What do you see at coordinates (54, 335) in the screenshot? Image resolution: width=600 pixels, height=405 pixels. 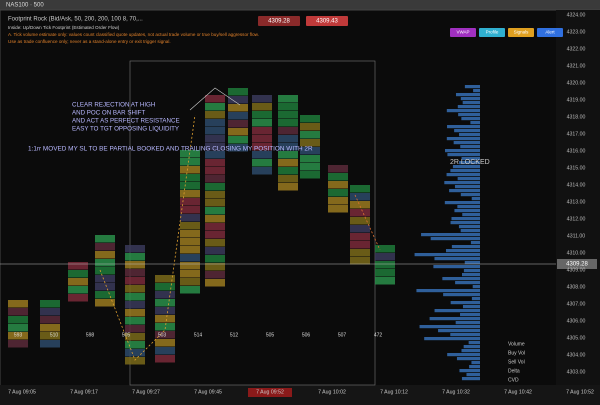 I see `volume-value: 510` at bounding box center [54, 335].